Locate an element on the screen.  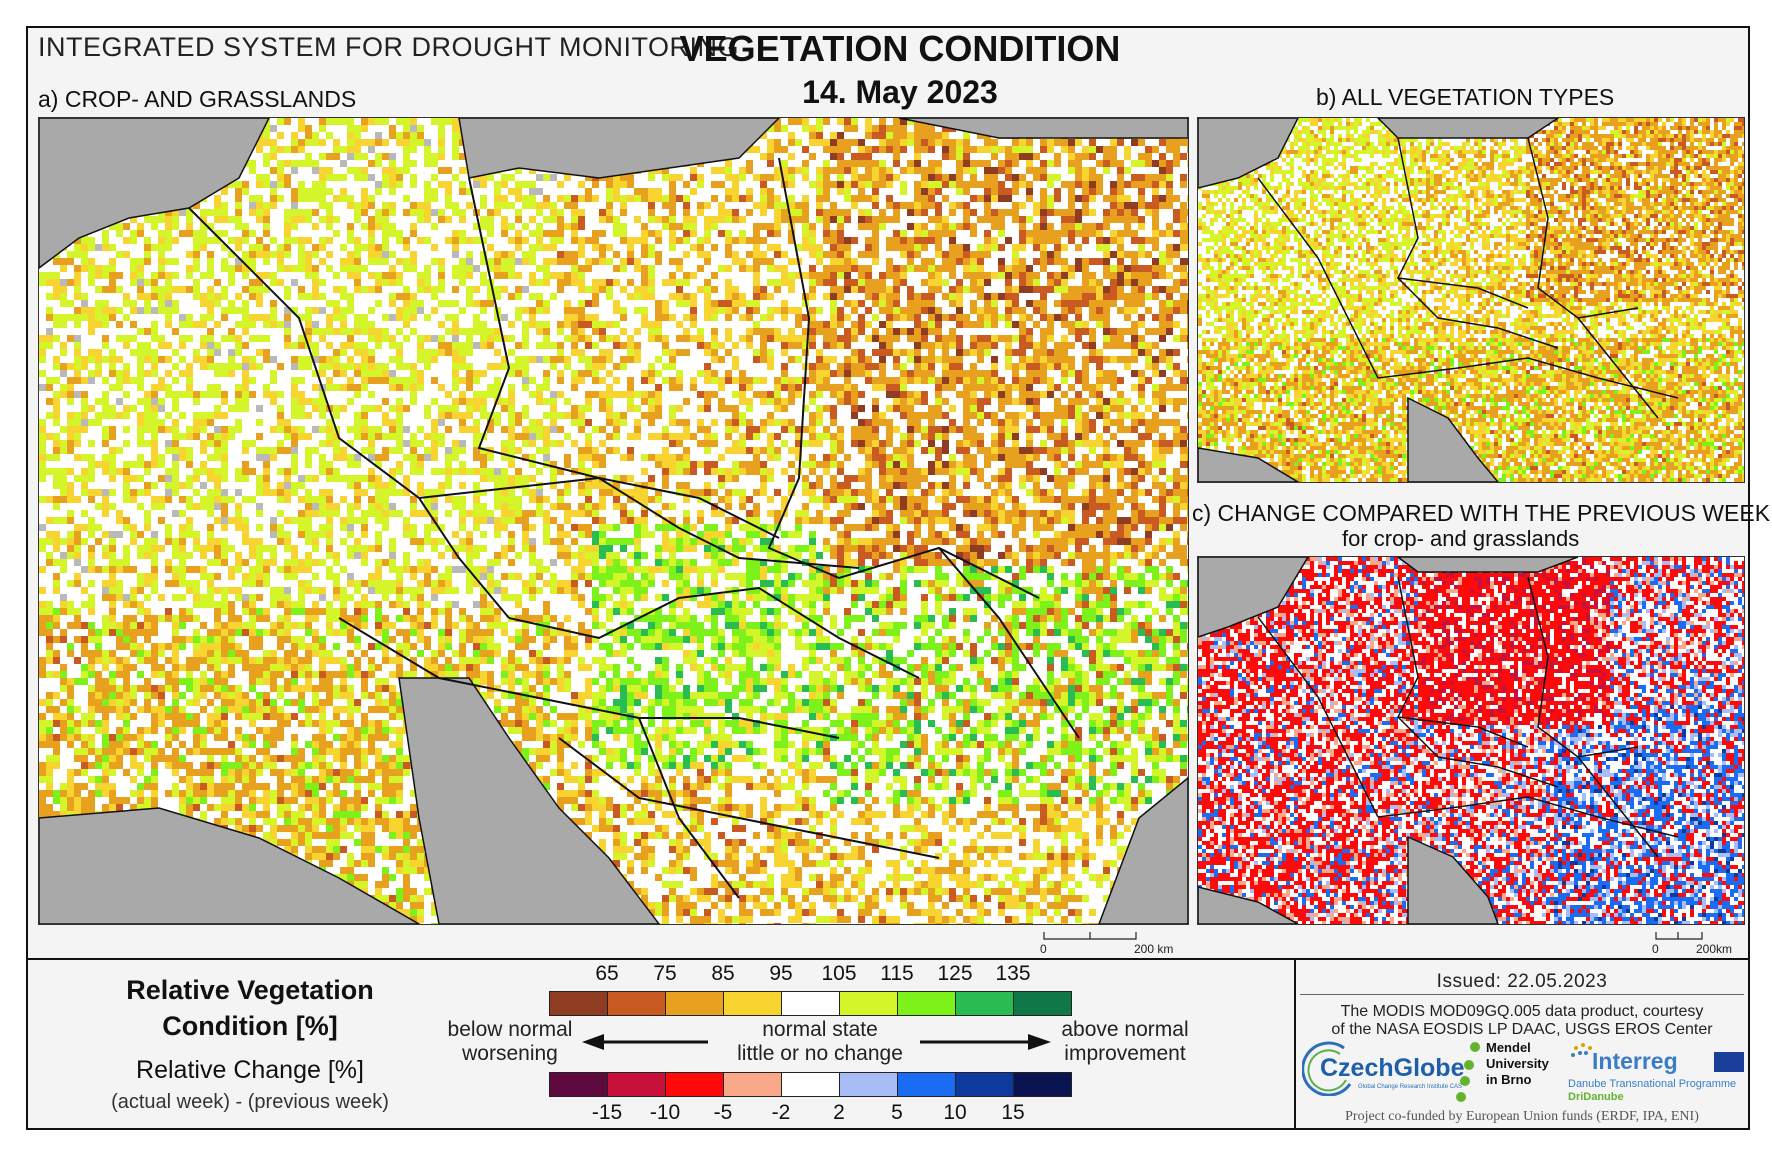
panel-c-sublabel: for crop- and grasslands is located at coordinates (1460, 539).